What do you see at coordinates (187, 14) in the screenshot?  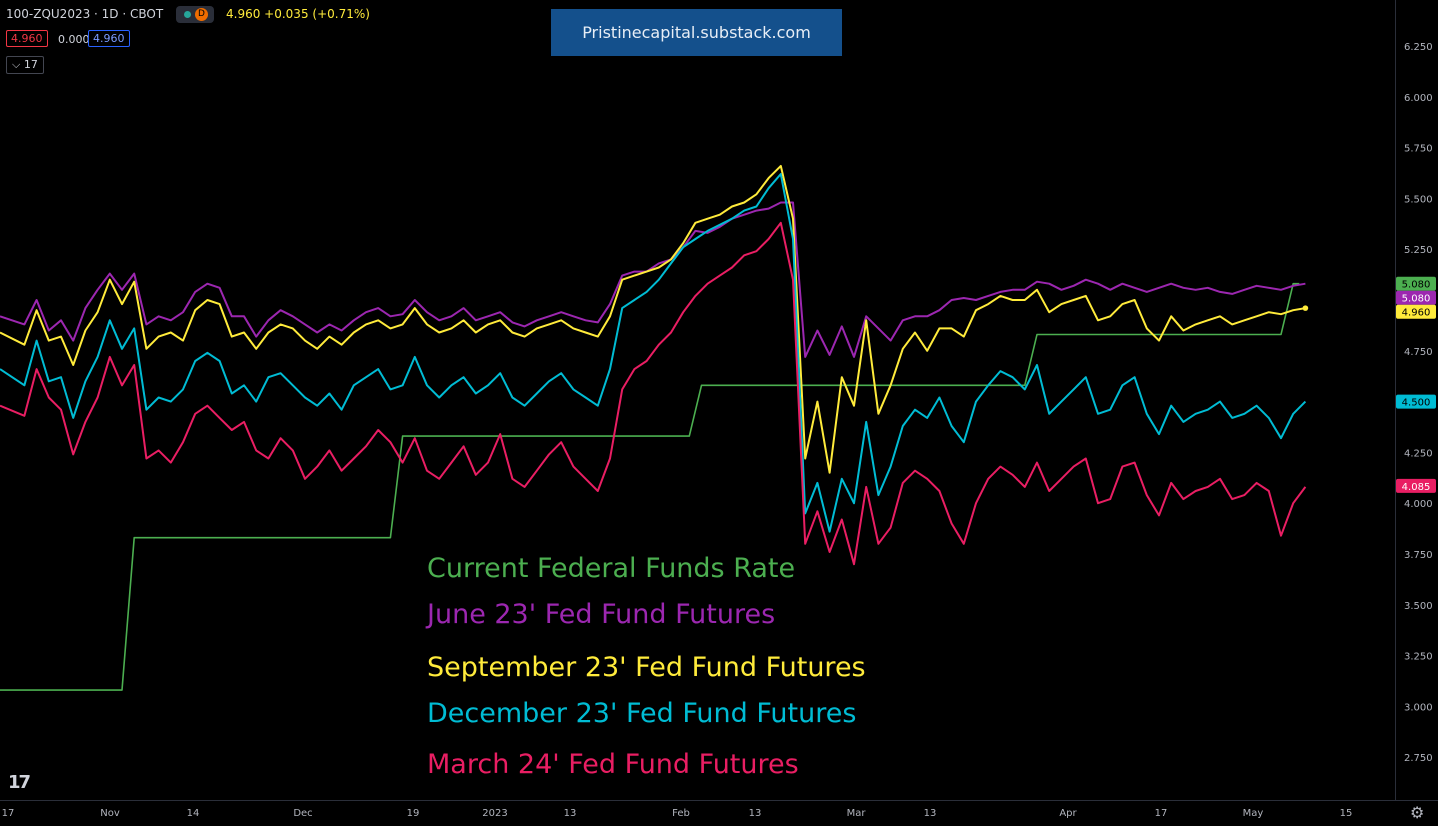 I see `market-open-dot-icon` at bounding box center [187, 14].